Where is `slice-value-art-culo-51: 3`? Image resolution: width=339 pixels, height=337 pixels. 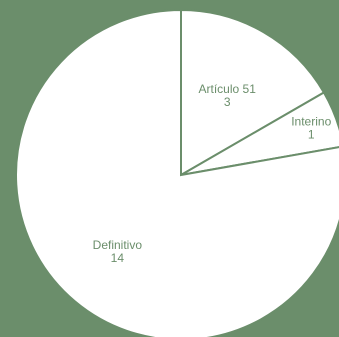
slice-value-art-culo-51: 3 is located at coordinates (227, 102).